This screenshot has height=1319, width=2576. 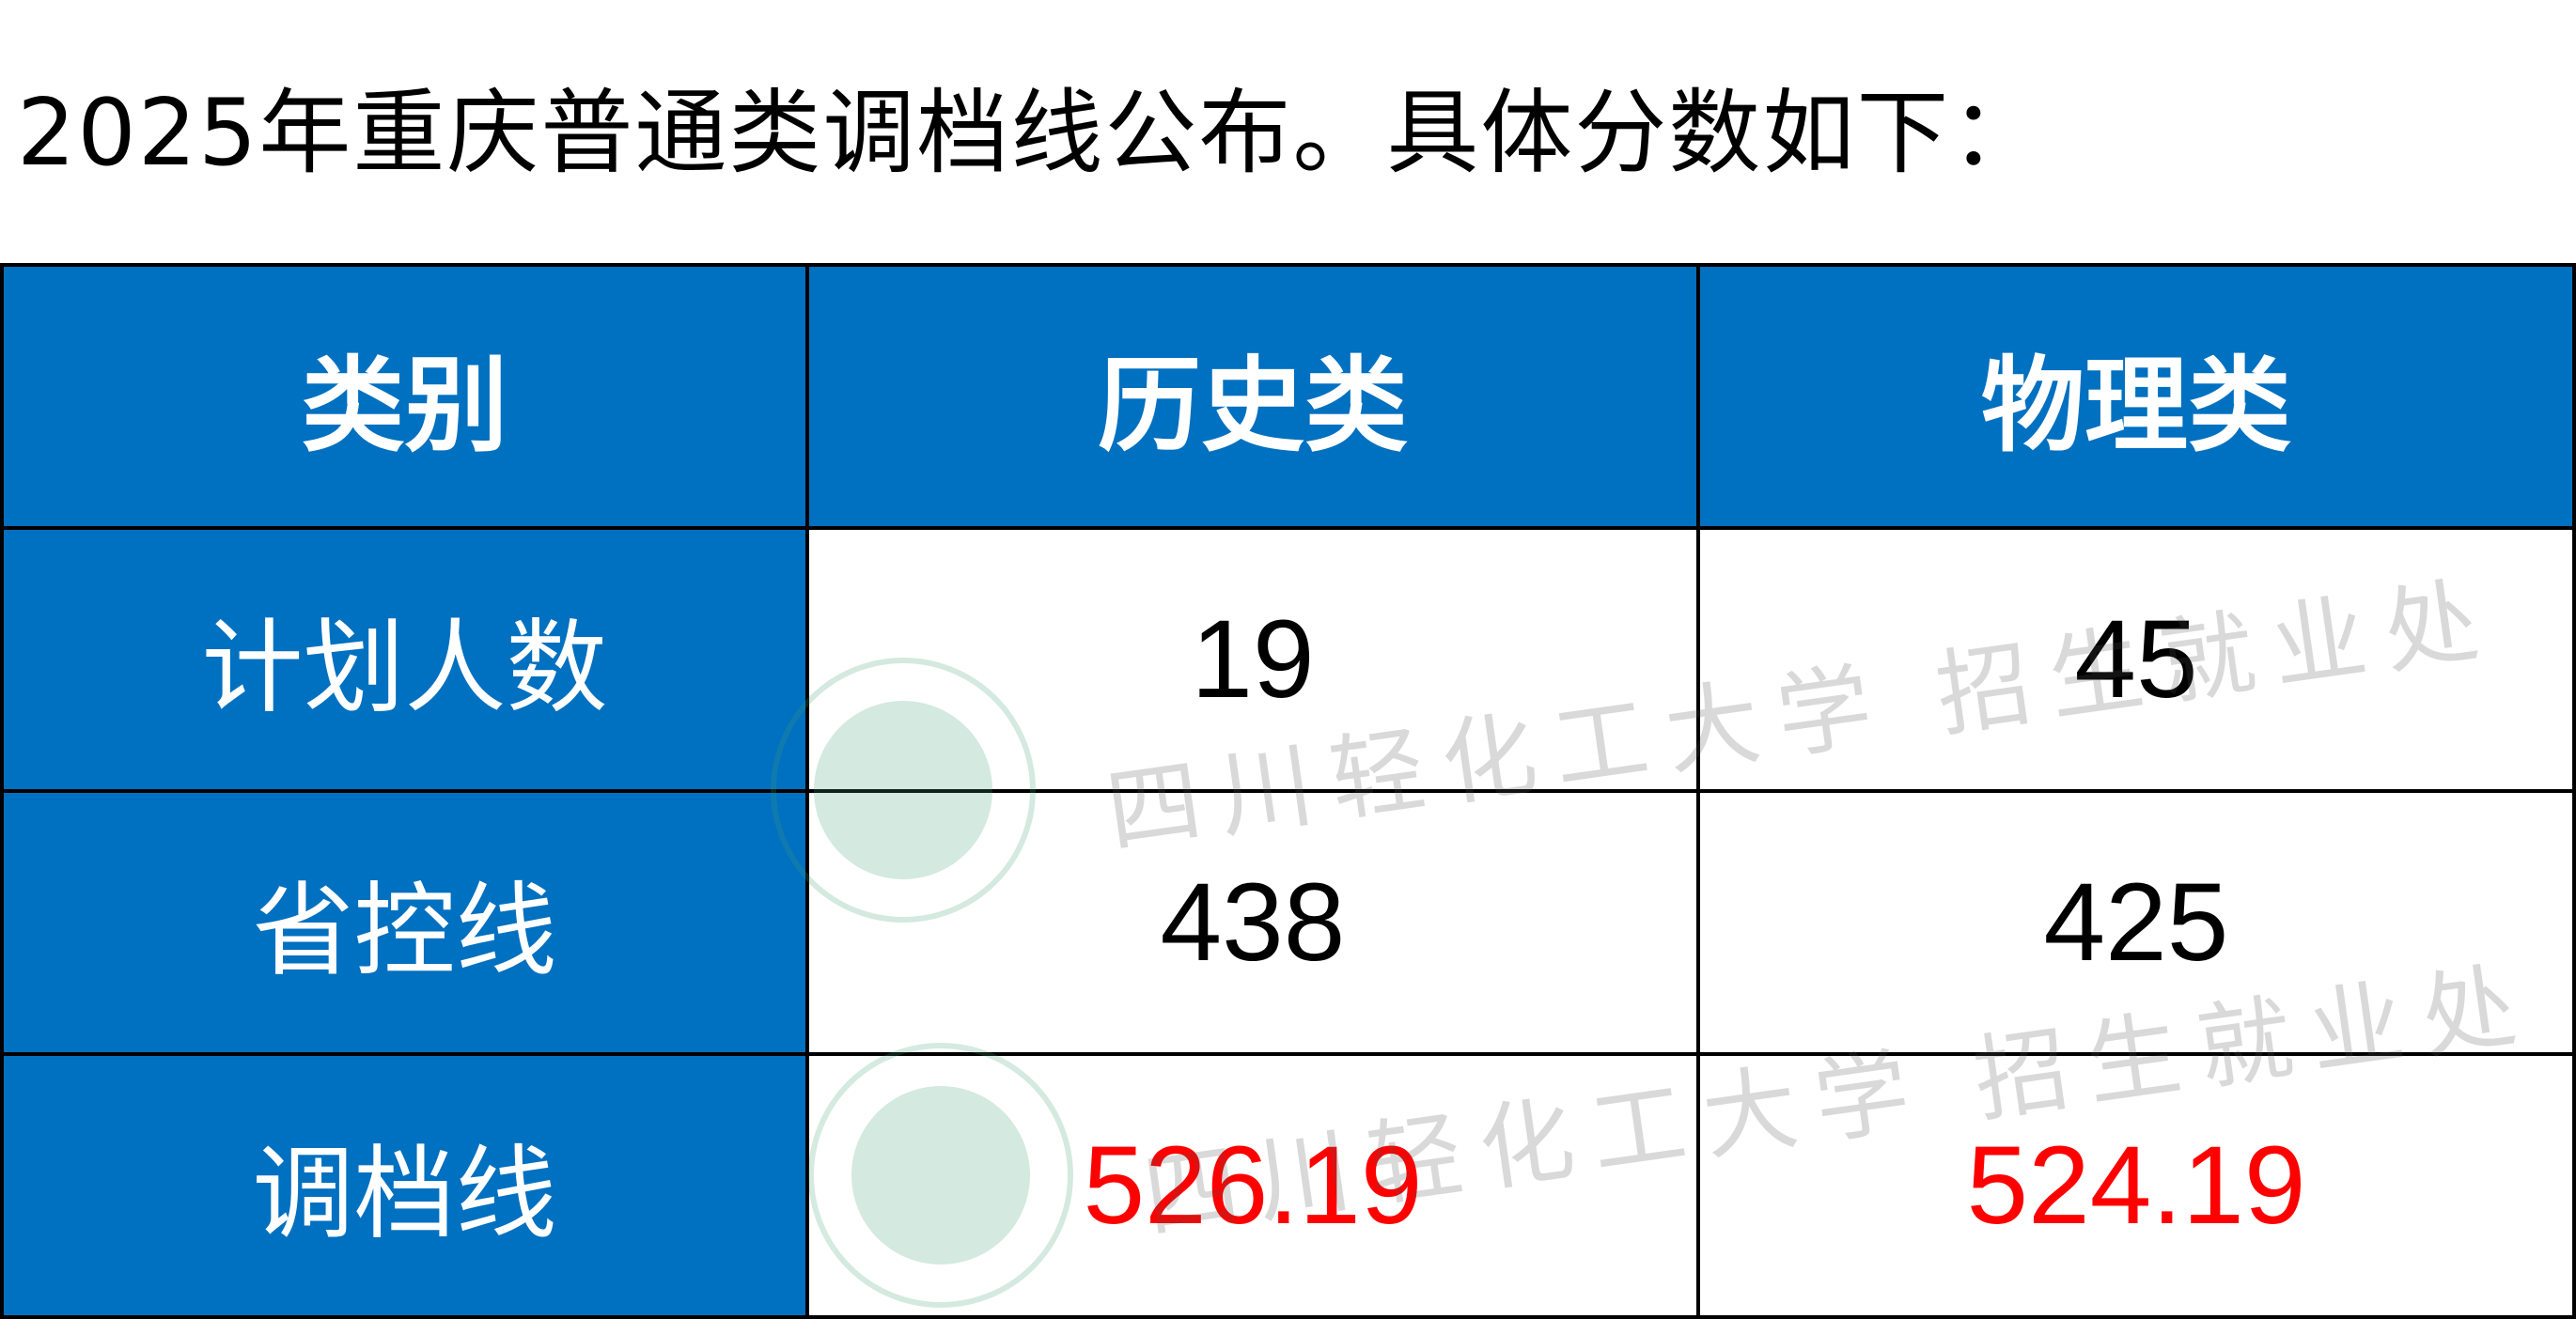 I want to click on page-title: 2025年重庆普通类调档线公布。具体分数如下：, so click(x=1031, y=133).